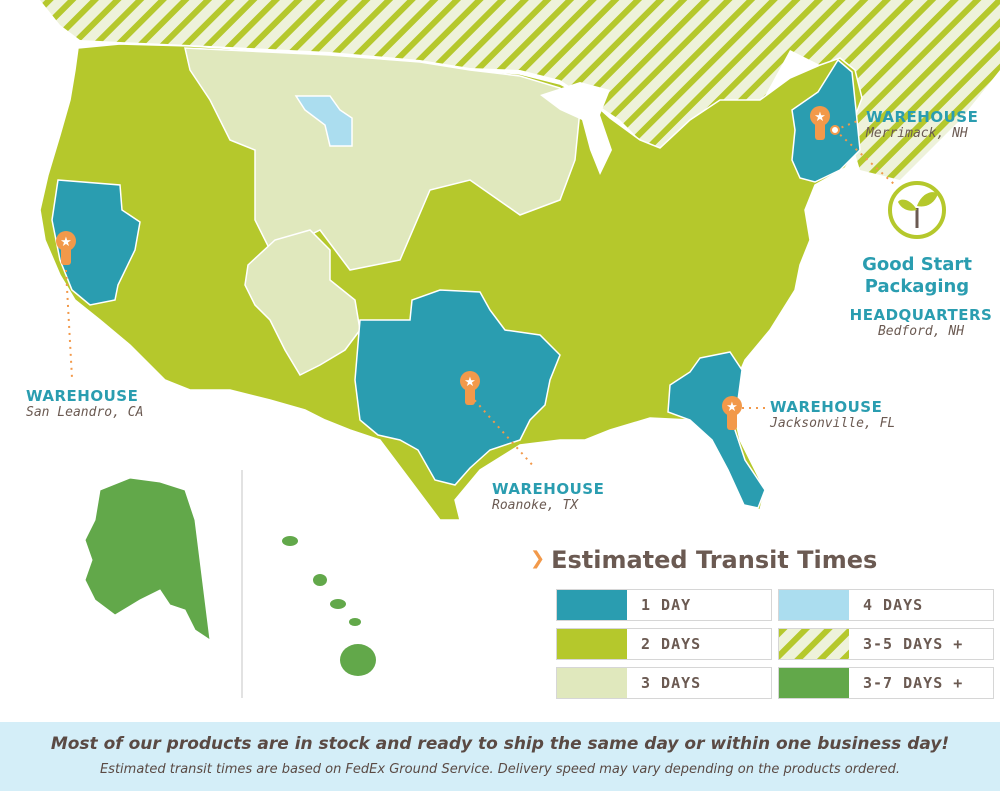 This screenshot has width=1000, height=791. I want to click on brand-name-line2: Packaging, so click(917, 286).